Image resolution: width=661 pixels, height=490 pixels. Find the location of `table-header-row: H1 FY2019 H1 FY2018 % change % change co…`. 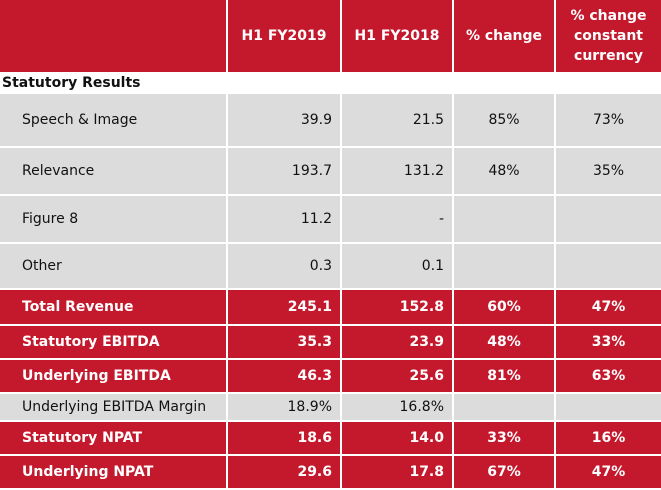

table-header-row: H1 FY2019 H1 FY2018 % change % change co… is located at coordinates (330, 36).